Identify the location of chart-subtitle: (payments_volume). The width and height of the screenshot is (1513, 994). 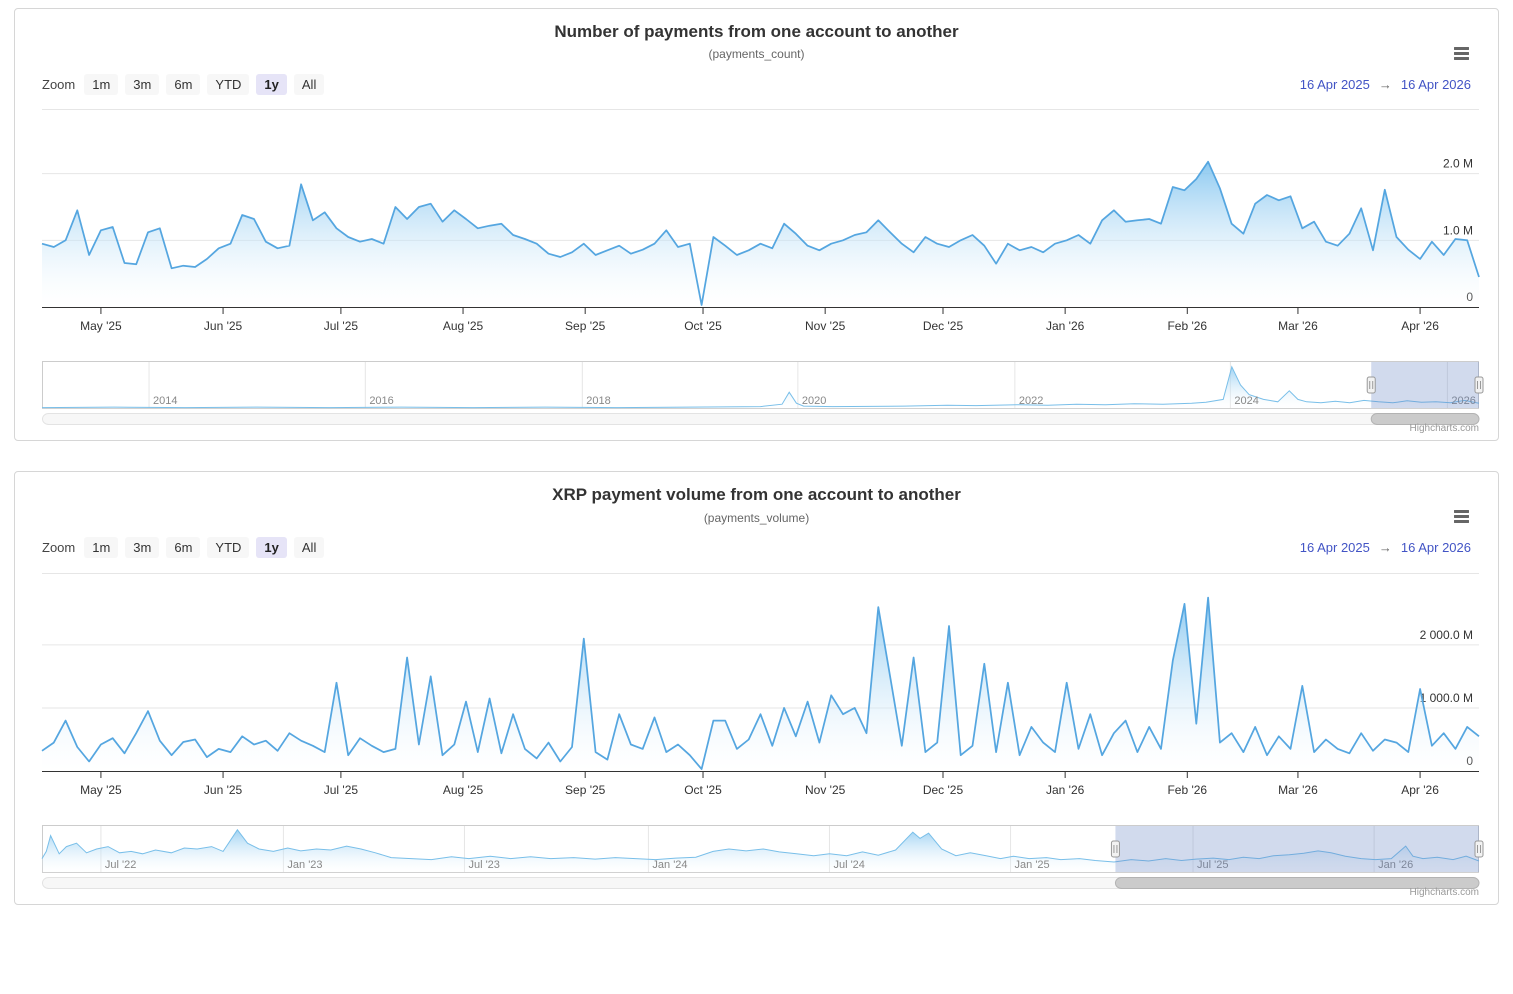
(756, 517).